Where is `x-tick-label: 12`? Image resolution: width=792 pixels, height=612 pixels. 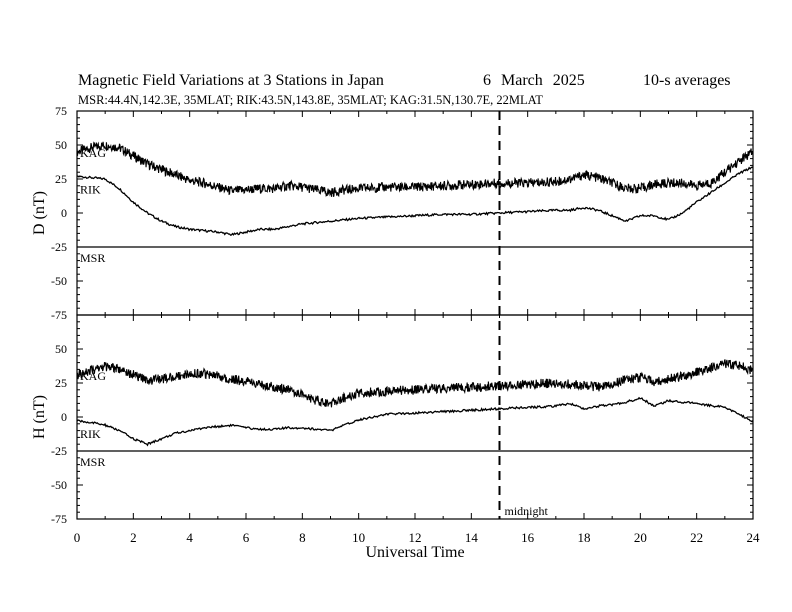
x-tick-label: 12 is located at coordinates (415, 537).